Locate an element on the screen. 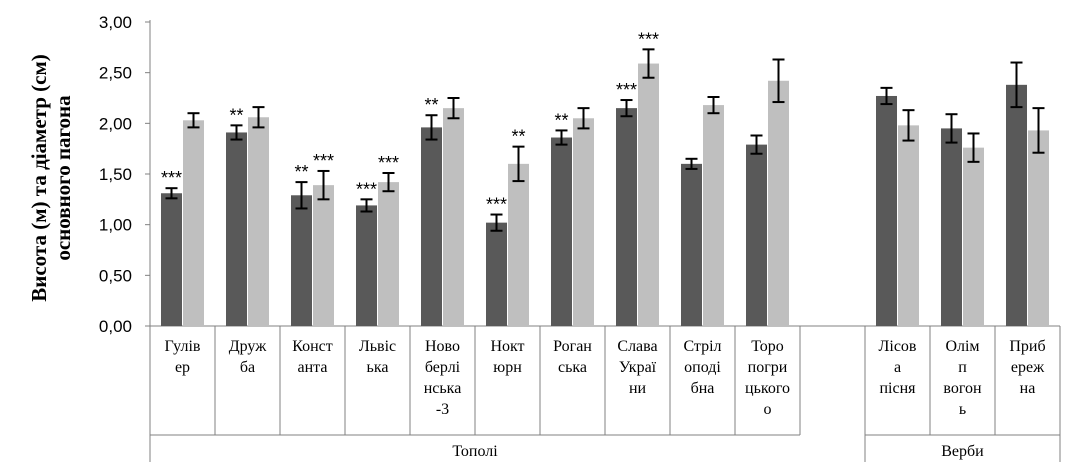 This screenshot has width=1065, height=462. category-label: -3 is located at coordinates (442, 409).